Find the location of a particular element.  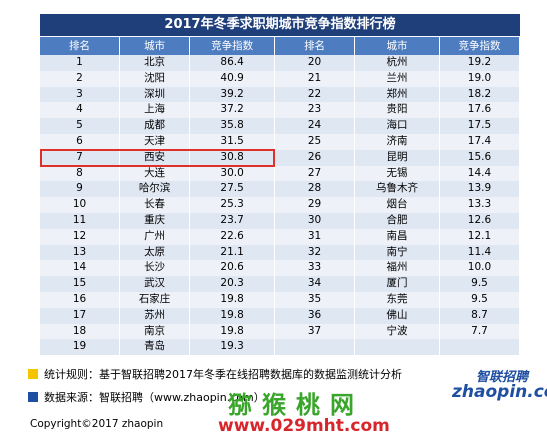

cell: 北京 is located at coordinates (155, 63).